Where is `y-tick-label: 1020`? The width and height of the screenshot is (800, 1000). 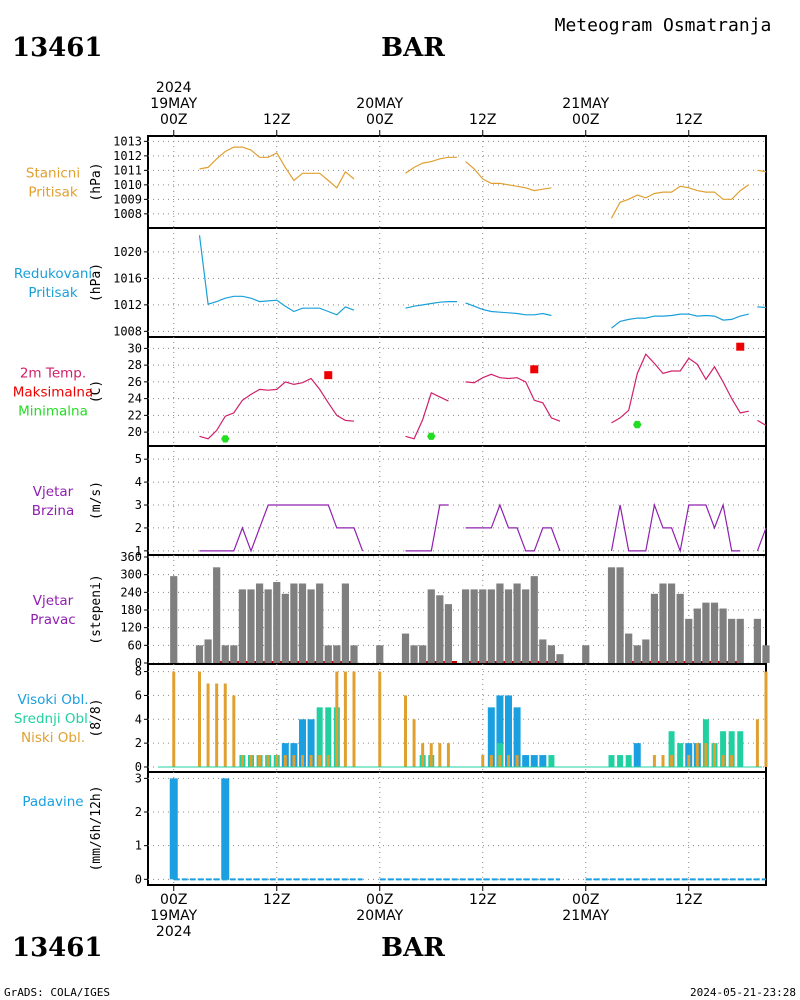
y-tick-label: 1020 is located at coordinates (127, 252).